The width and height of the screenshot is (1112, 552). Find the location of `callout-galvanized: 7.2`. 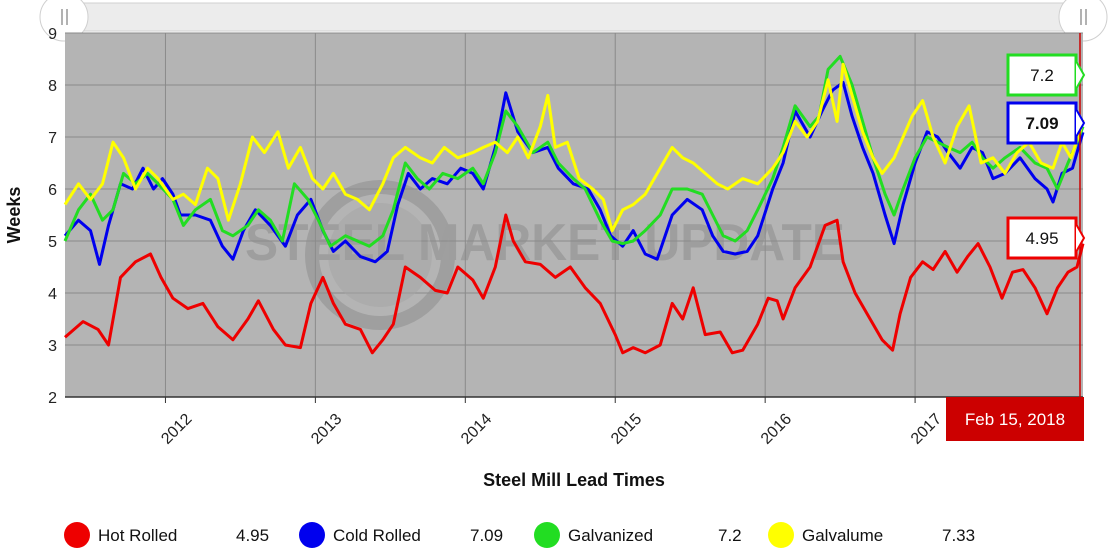

callout-galvanized: 7.2 is located at coordinates (1046, 75).